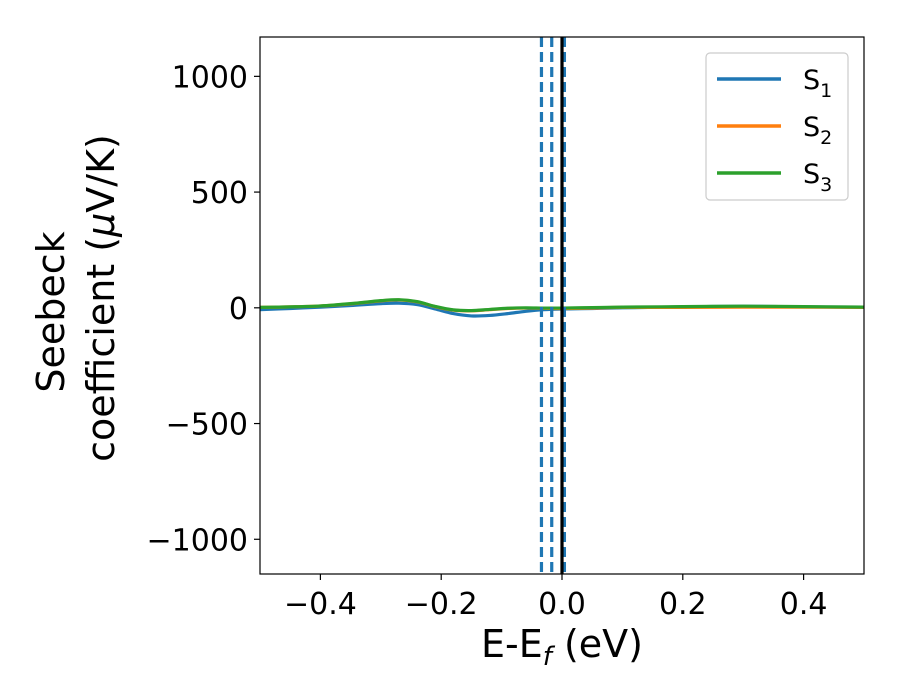  Describe the element at coordinates (101, 349) in the screenshot. I see `y-axis-title-line2-a: coefficient (` at that location.